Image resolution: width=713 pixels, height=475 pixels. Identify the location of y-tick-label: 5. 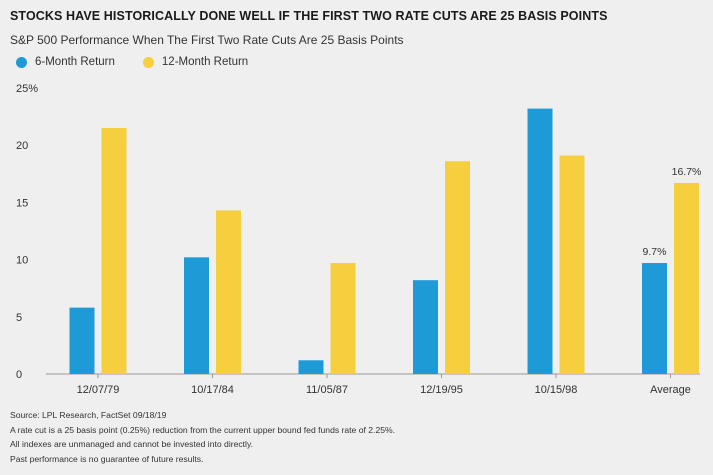
(19, 318).